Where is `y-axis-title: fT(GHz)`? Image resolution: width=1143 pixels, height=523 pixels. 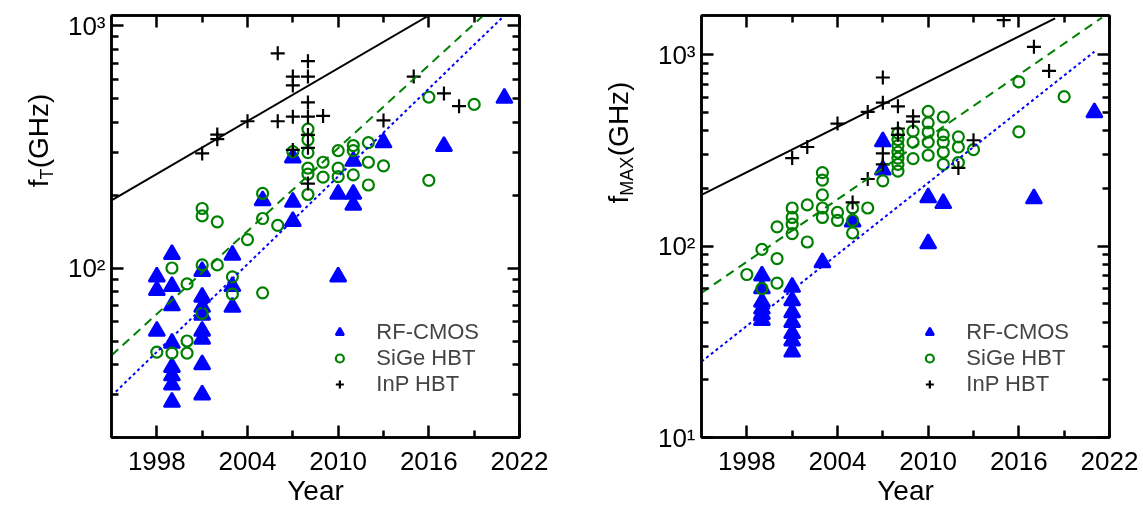
y-axis-title: fT(GHz) is located at coordinates (40, 140).